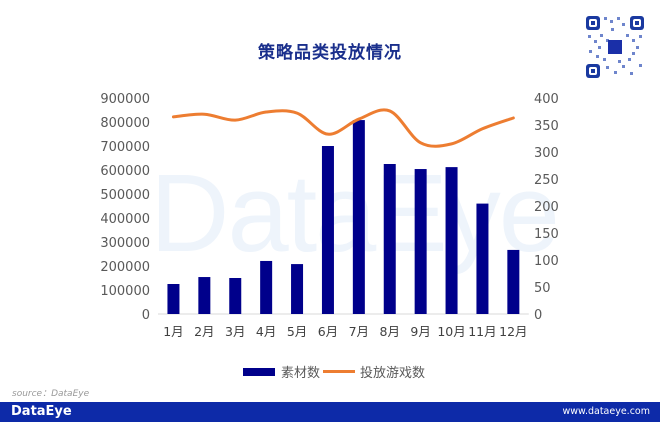 This screenshot has height=422, width=660. I want to click on x-axis-tick: 5月, so click(297, 331).